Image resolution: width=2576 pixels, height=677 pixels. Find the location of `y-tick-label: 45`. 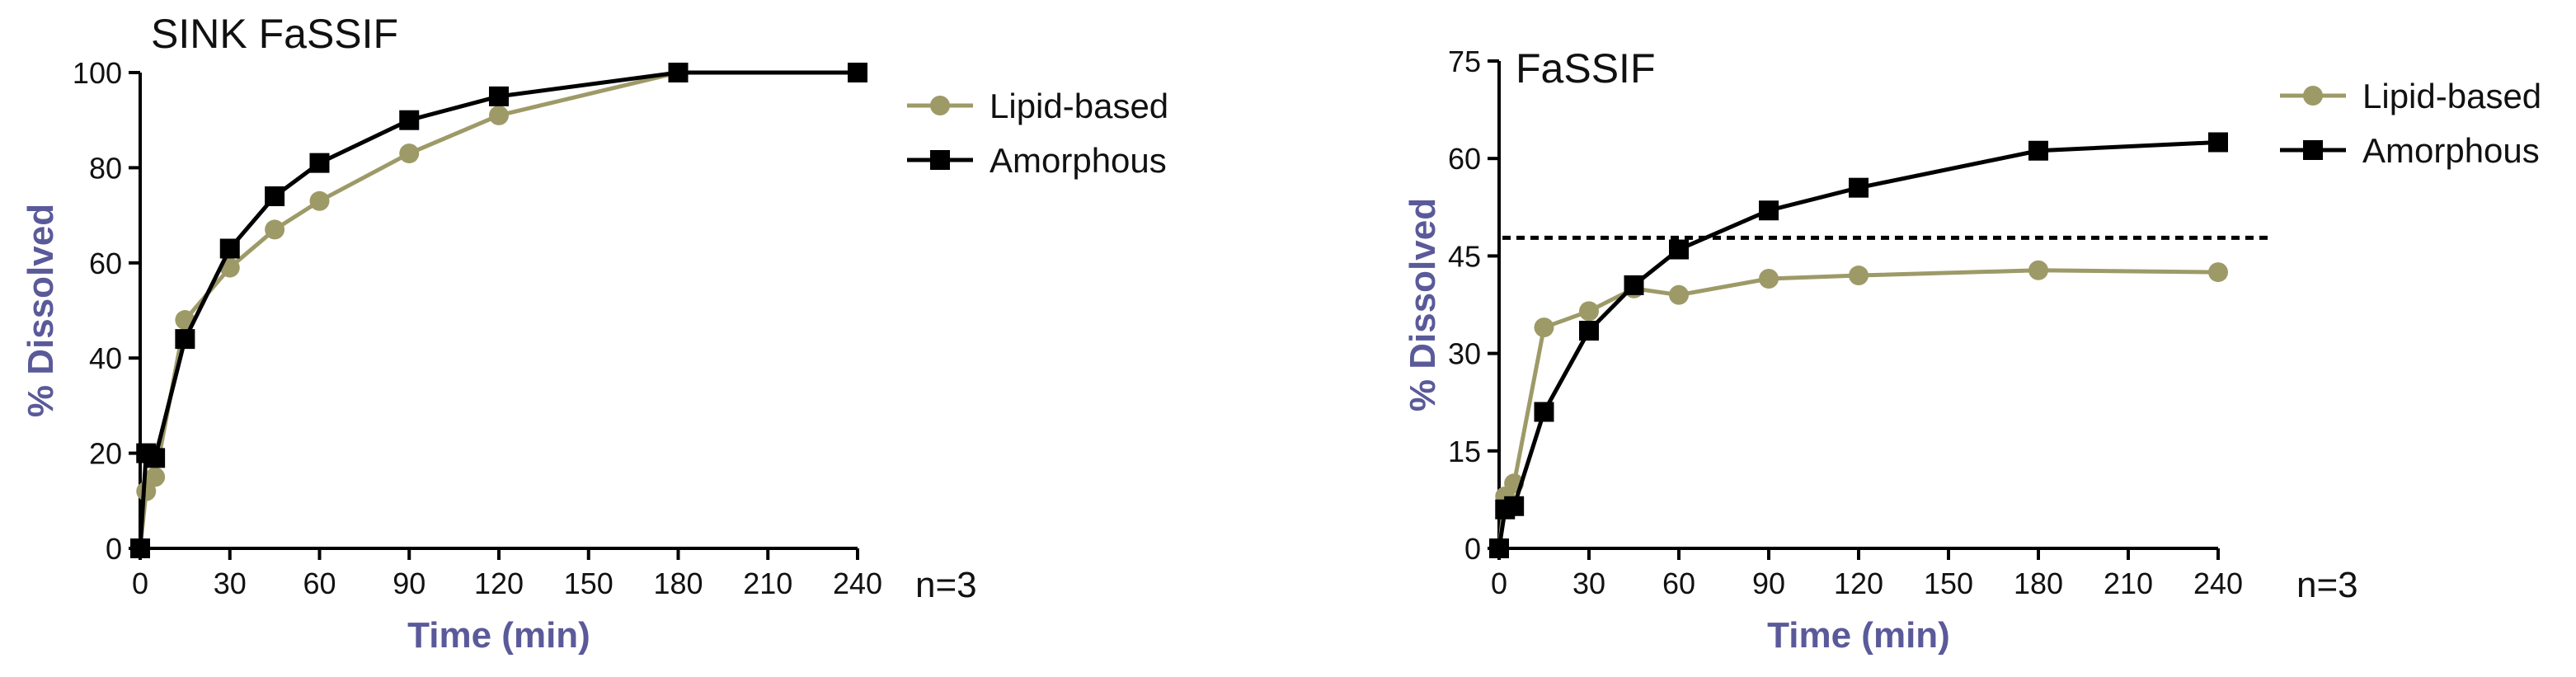

y-tick-label: 45 is located at coordinates (1464, 256).